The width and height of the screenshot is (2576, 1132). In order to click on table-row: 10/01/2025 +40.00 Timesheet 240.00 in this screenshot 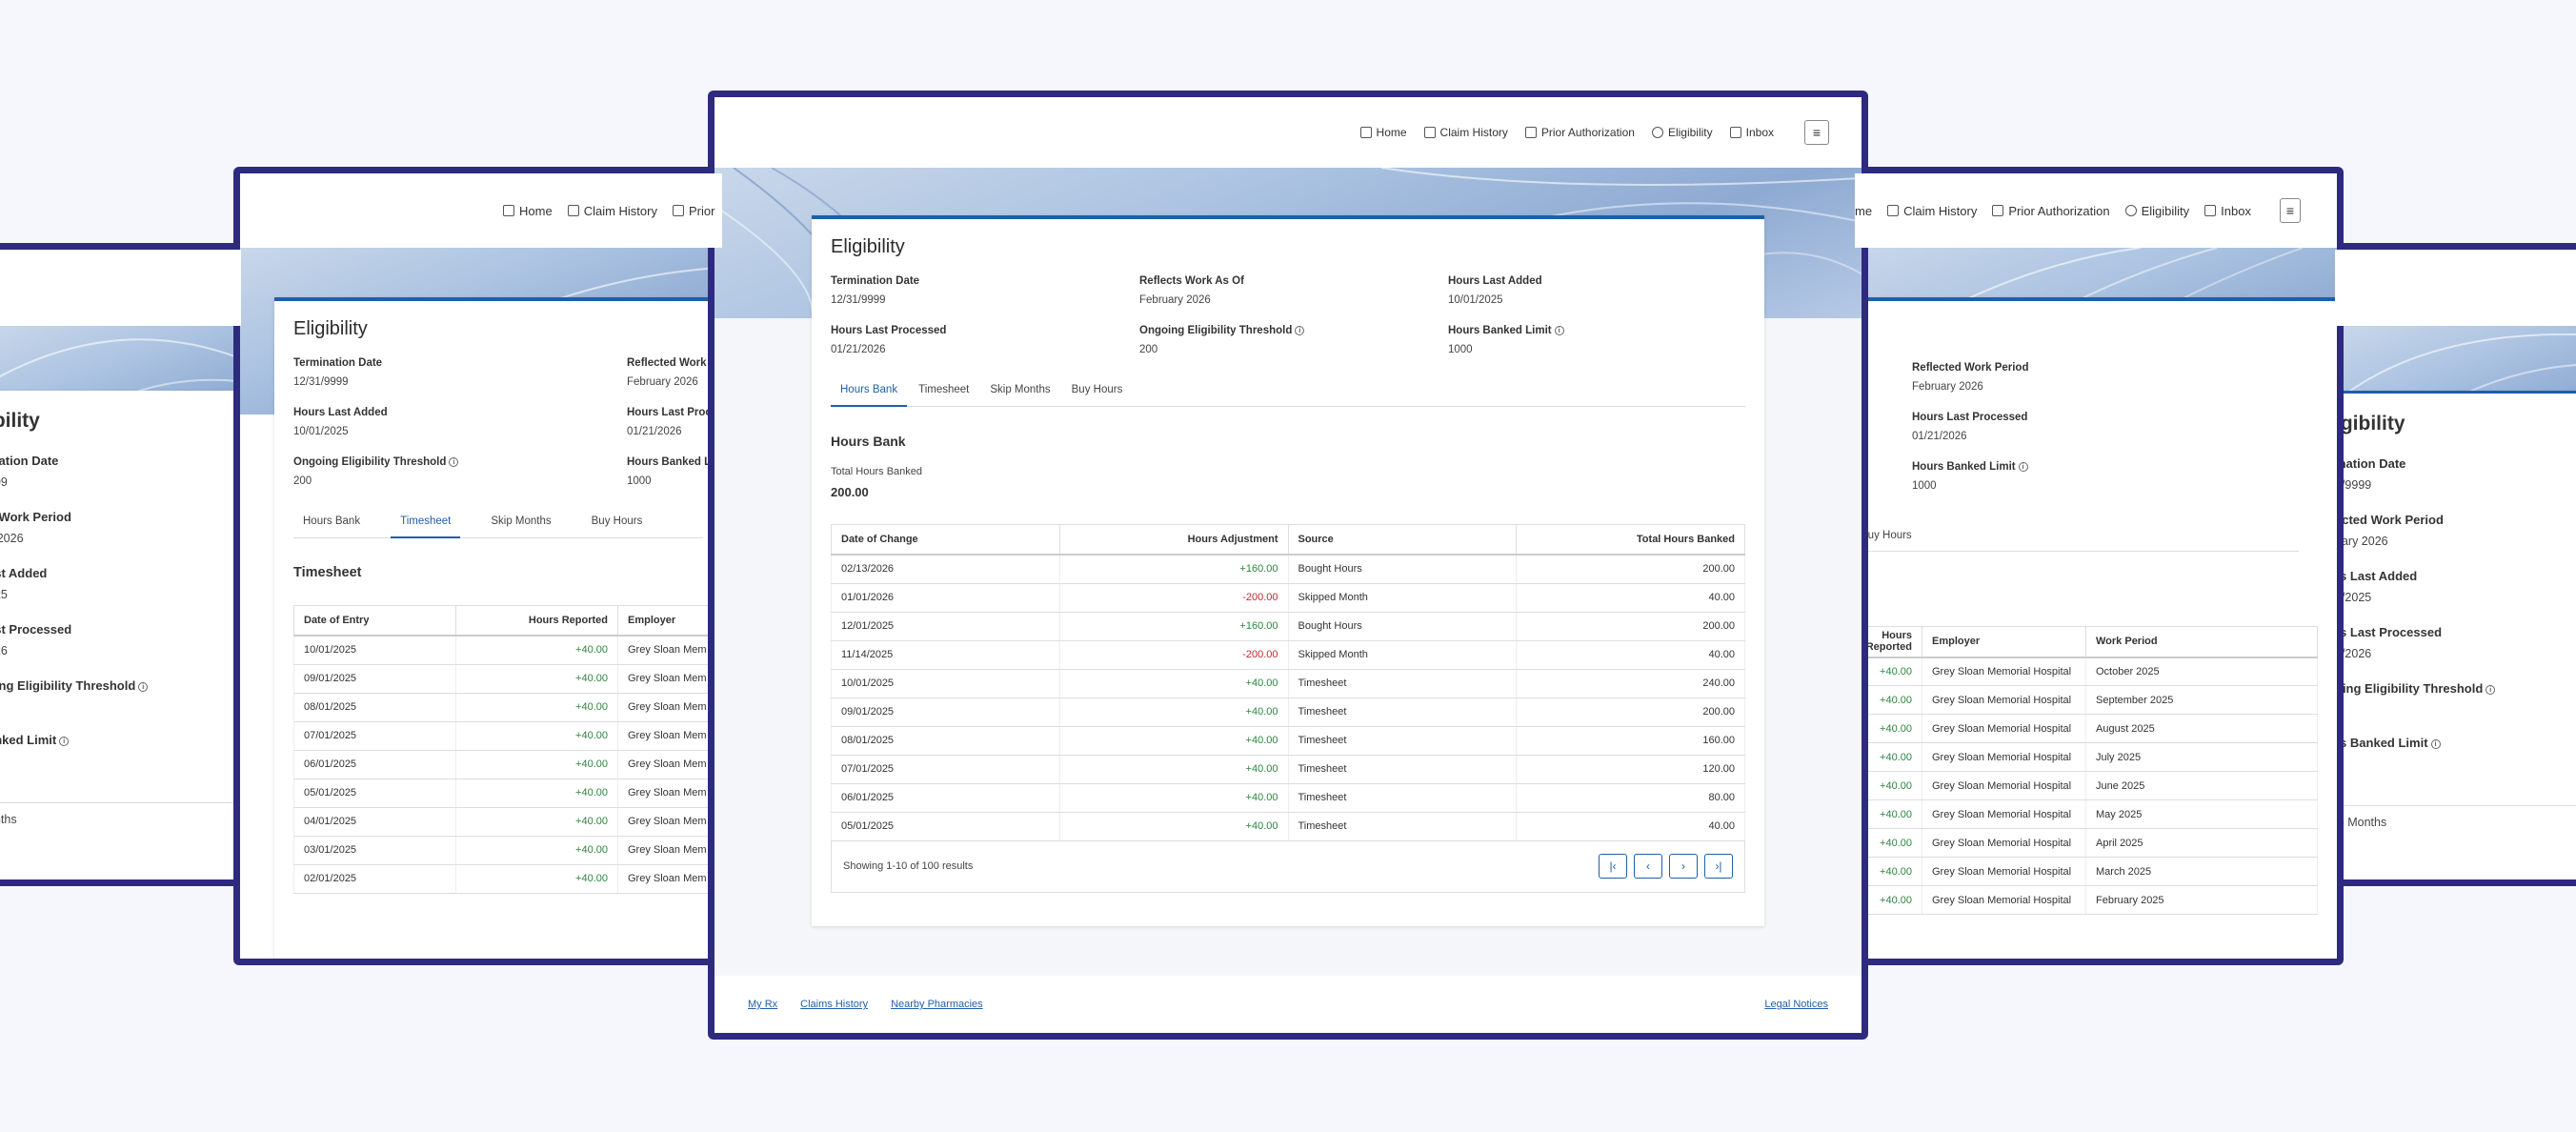, I will do `click(1288, 683)`.